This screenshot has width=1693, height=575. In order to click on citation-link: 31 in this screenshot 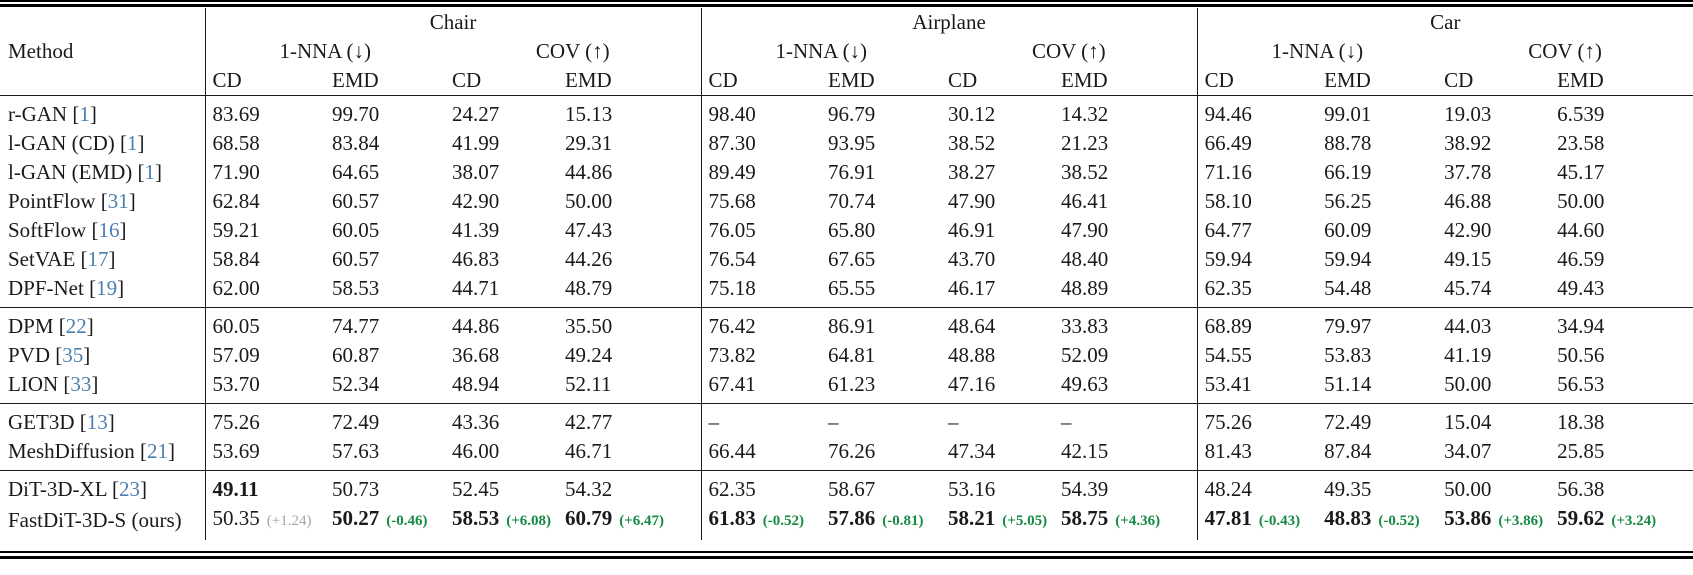, I will do `click(118, 201)`.